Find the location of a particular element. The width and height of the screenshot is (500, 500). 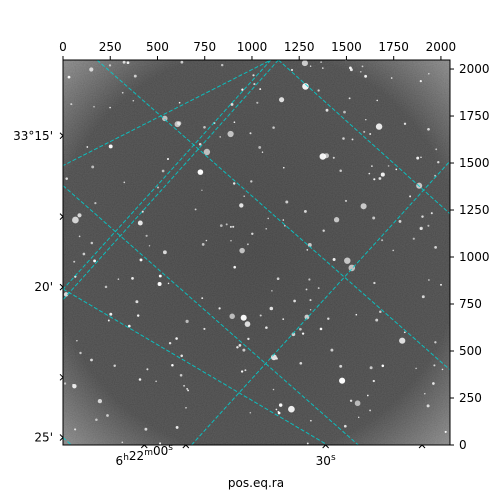

top-tick-label: 2000 is located at coordinates (441, 47).